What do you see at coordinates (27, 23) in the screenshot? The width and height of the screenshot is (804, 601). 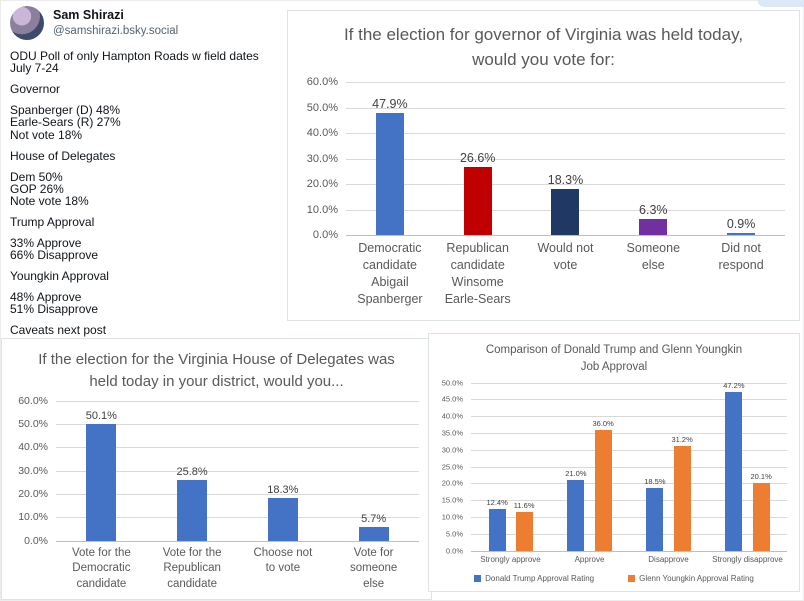 I see `avatar` at bounding box center [27, 23].